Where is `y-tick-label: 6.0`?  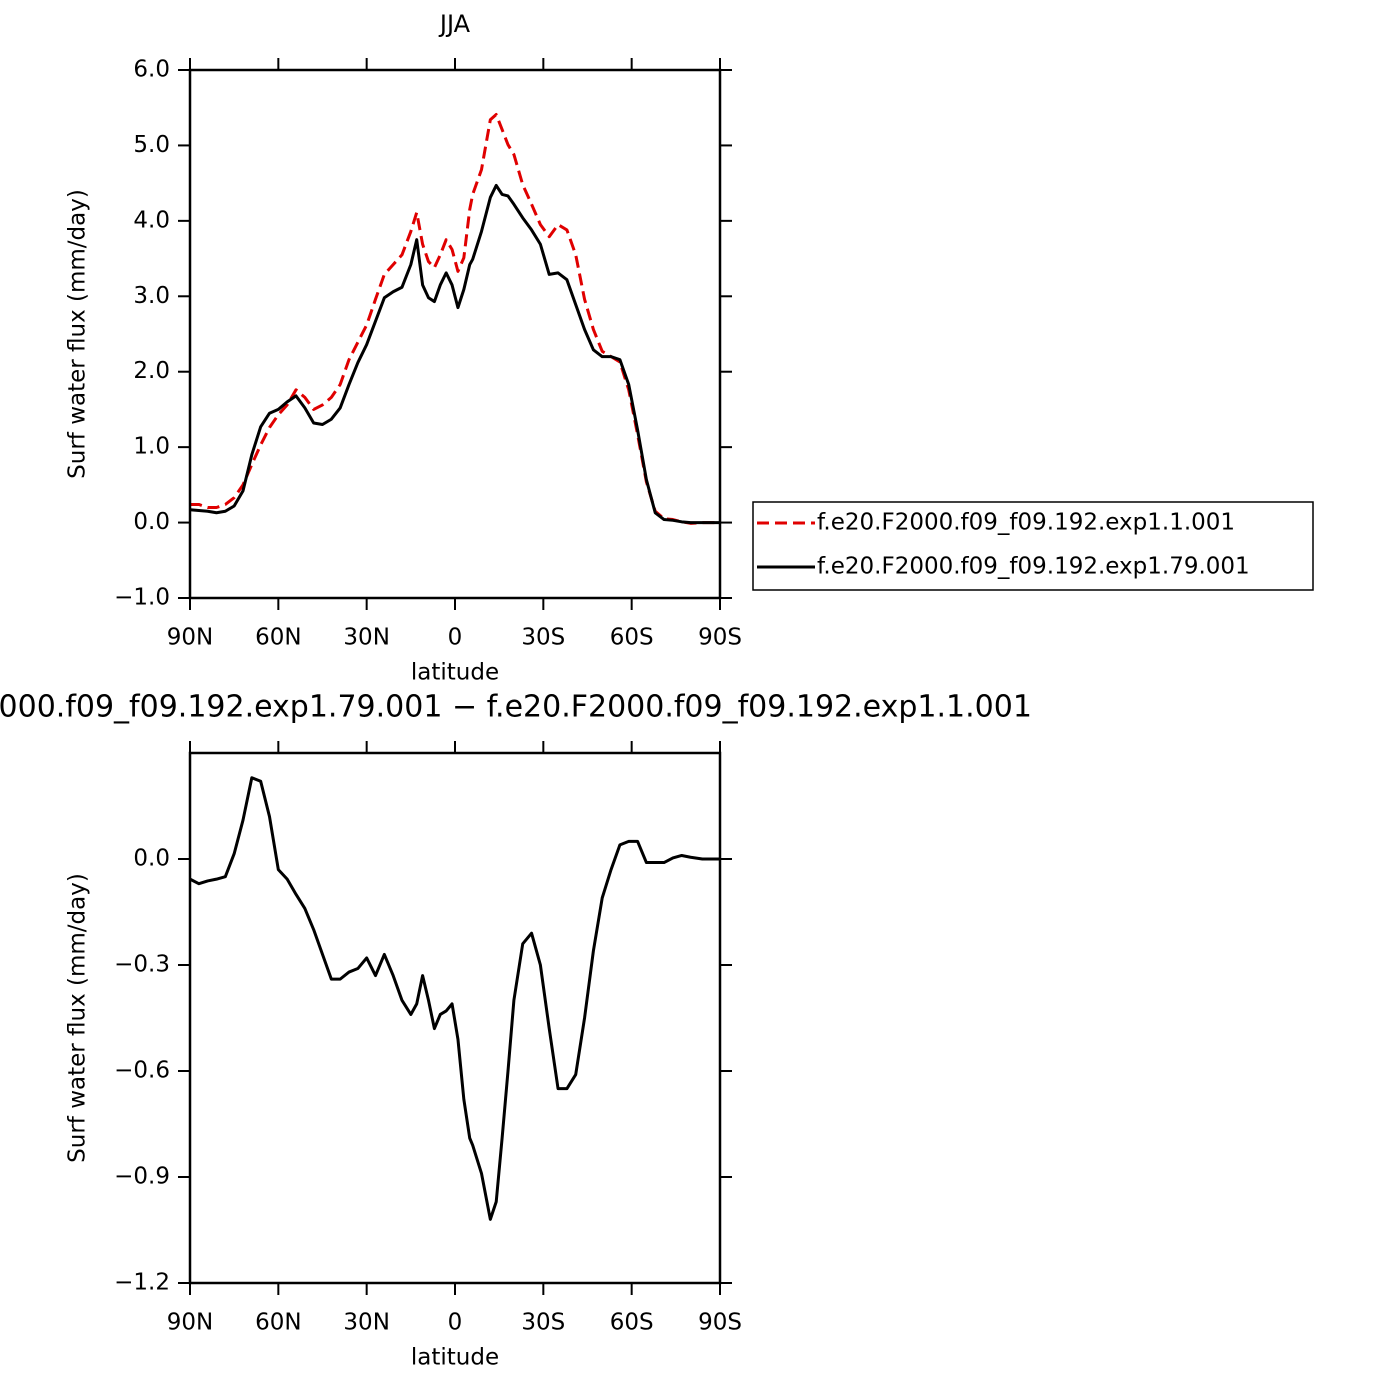
y-tick-label: 6.0 is located at coordinates (151, 70).